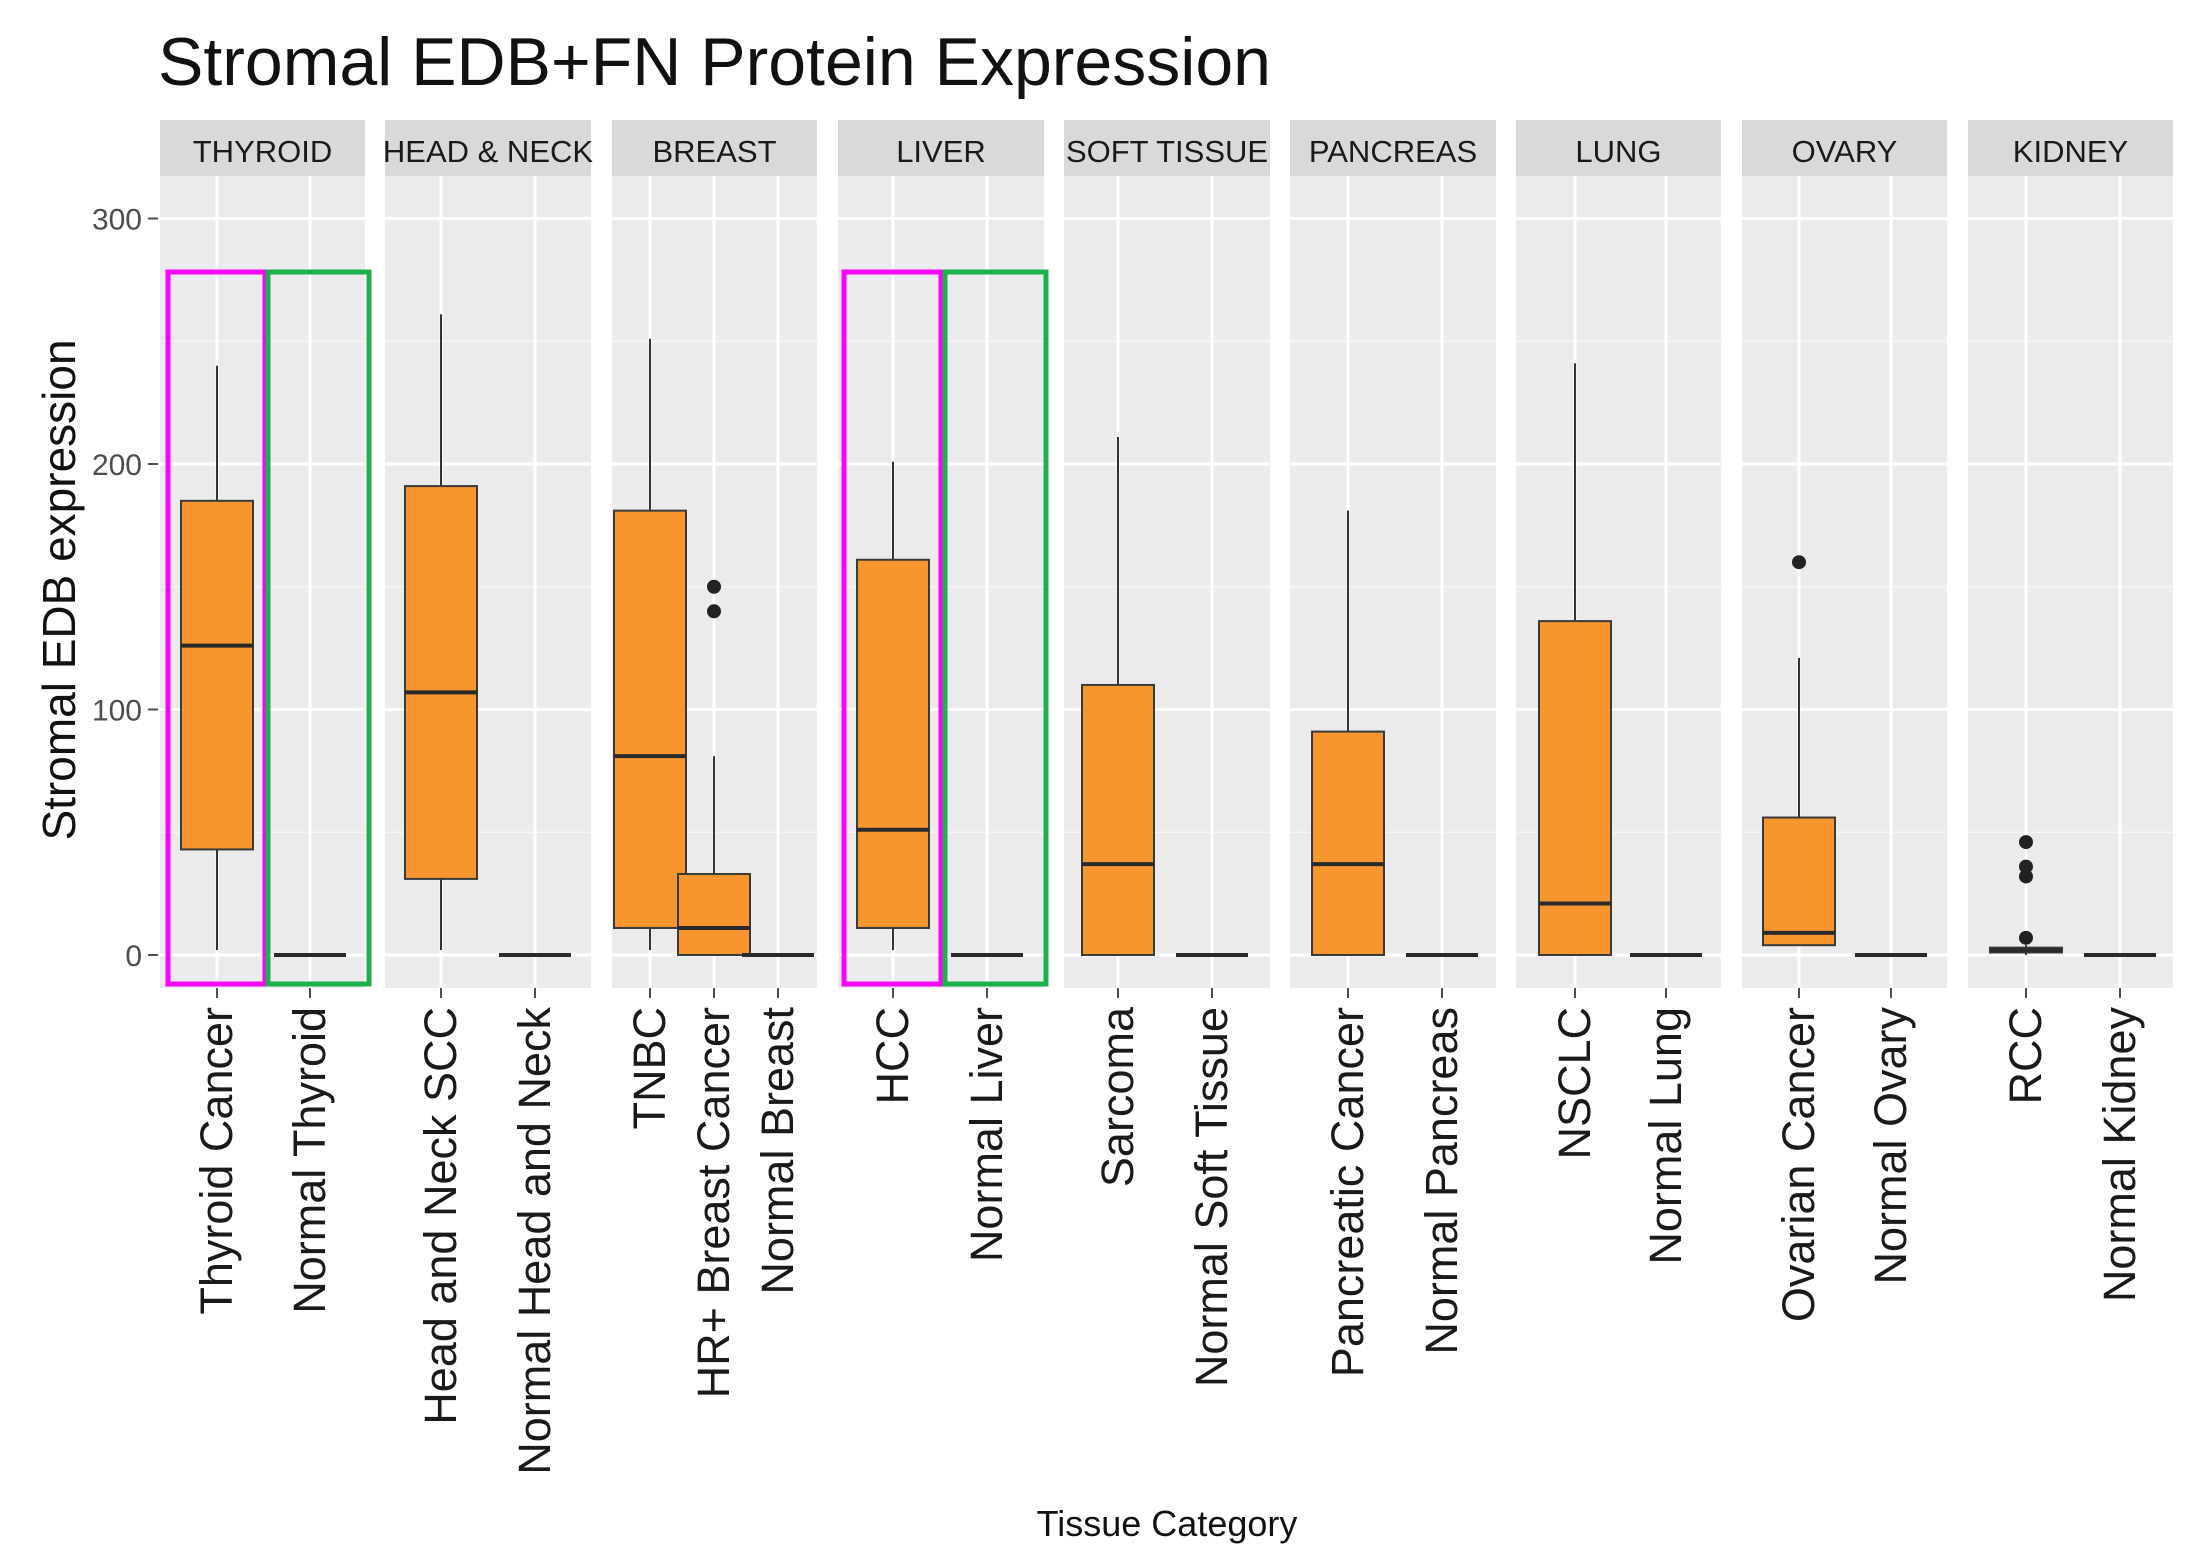 Image resolution: width=2200 pixels, height=1555 pixels. Describe the element at coordinates (1618, 554) in the screenshot. I see `facet-panel: LUNG` at that location.